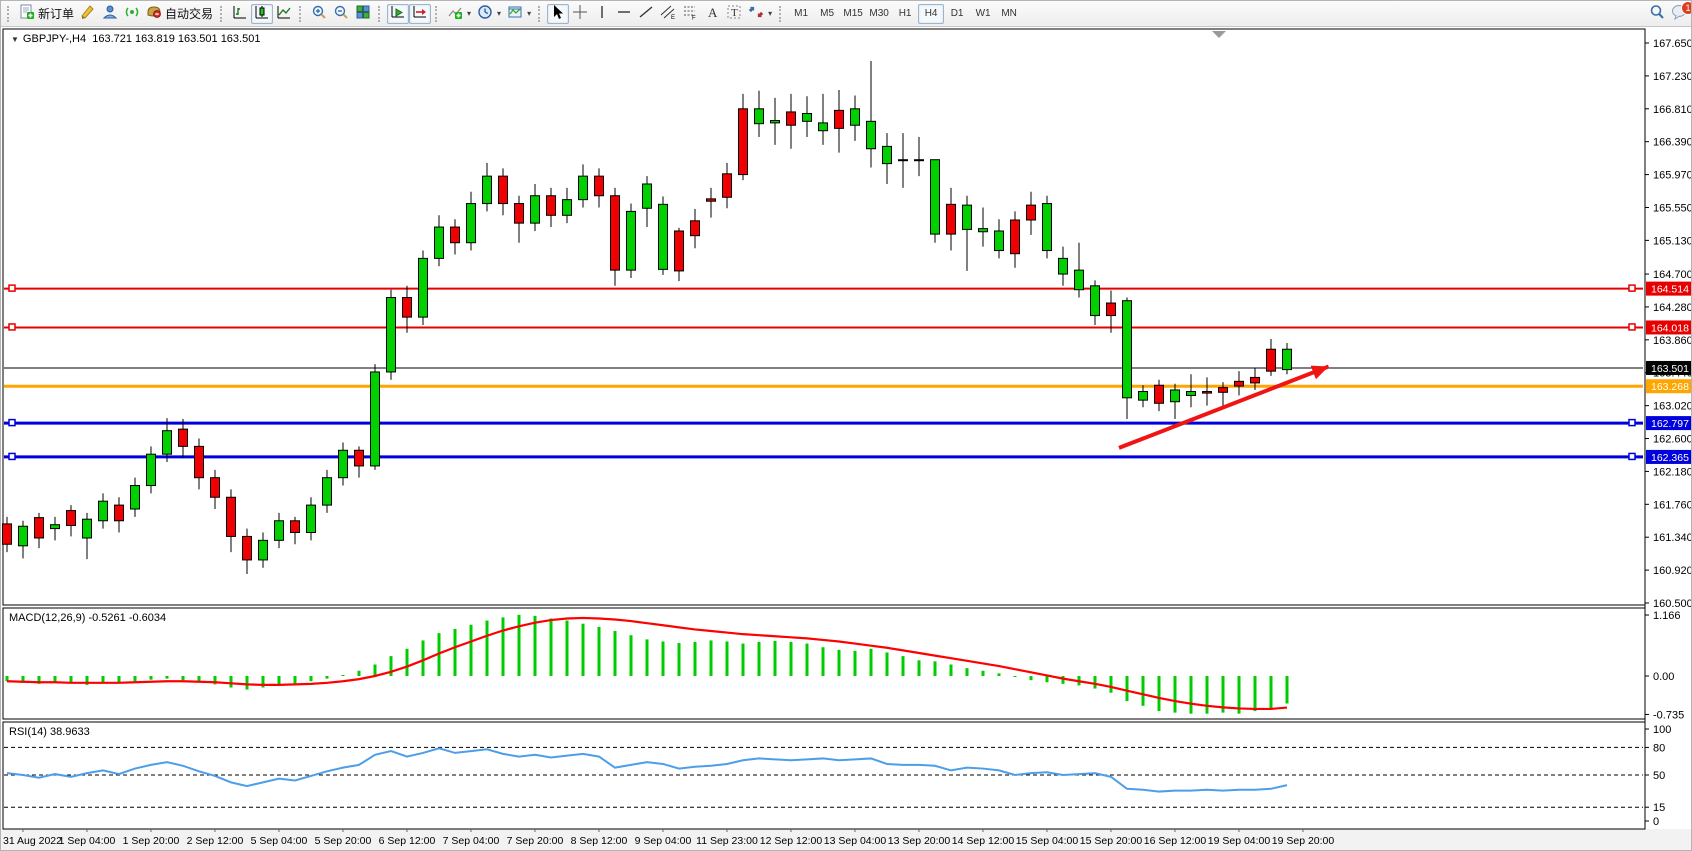 This screenshot has height=851, width=1692. Describe the element at coordinates (1672, 176) in the screenshot. I see `svg-text: 165.970` at that location.